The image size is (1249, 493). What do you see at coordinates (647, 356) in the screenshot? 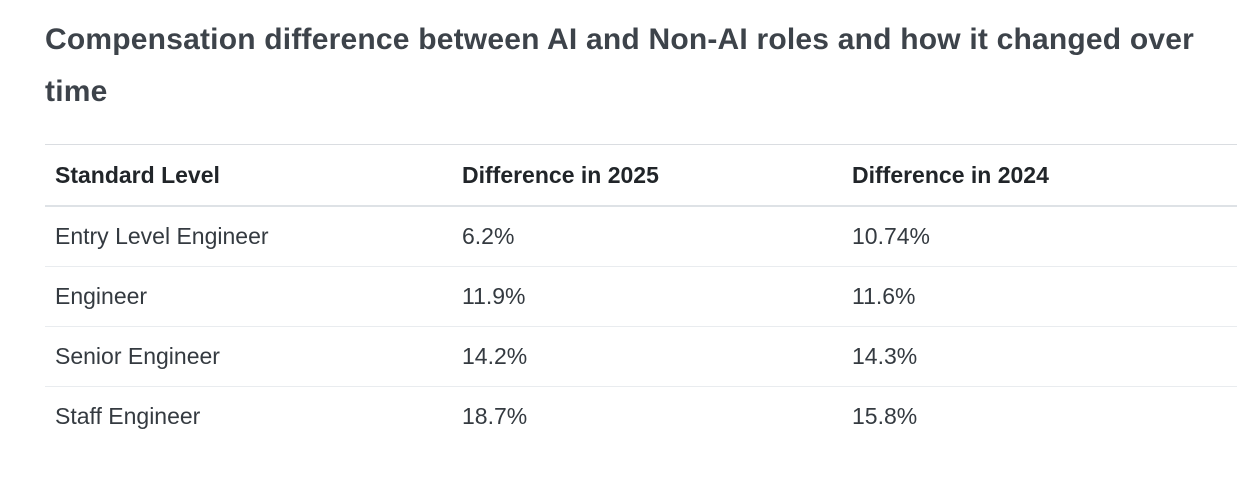
I see `cell-difference-2025: 14.2%` at bounding box center [647, 356].